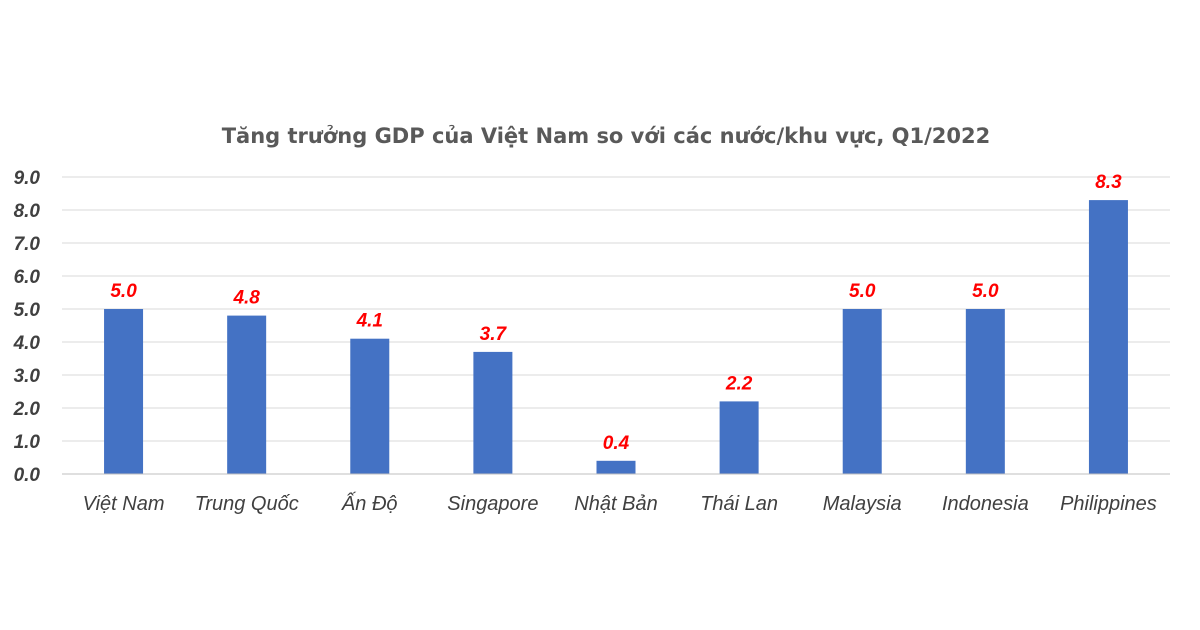 This screenshot has height=630, width=1200. Describe the element at coordinates (739, 504) in the screenshot. I see `x-tick-label: Thái Lan` at that location.